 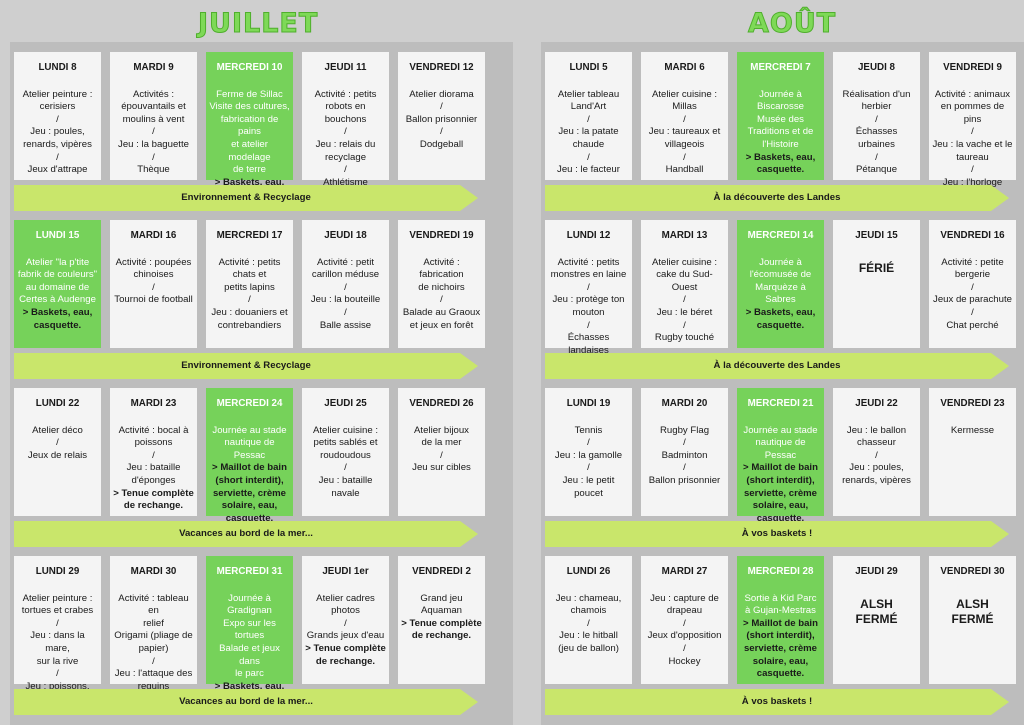 I want to click on activity-line: l'écomusée de, so click(x=780, y=275).